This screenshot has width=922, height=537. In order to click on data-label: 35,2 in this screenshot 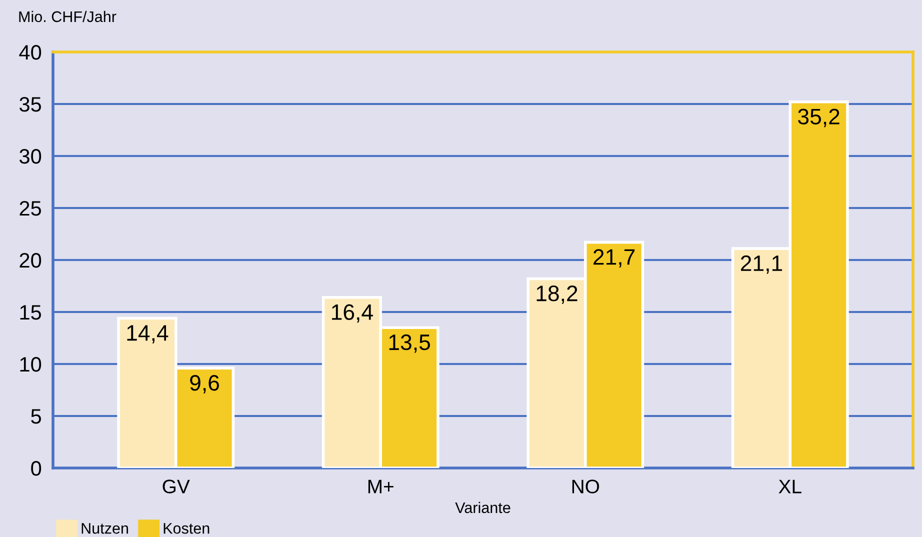, I will do `click(819, 118)`.